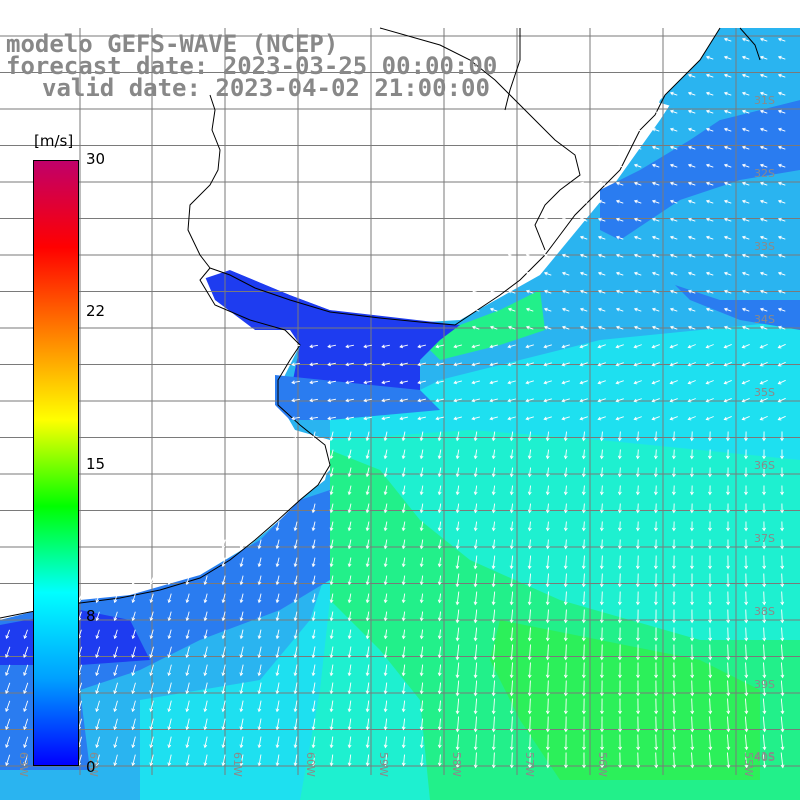  I want to click on lon-label: 60W, so click(310, 764).